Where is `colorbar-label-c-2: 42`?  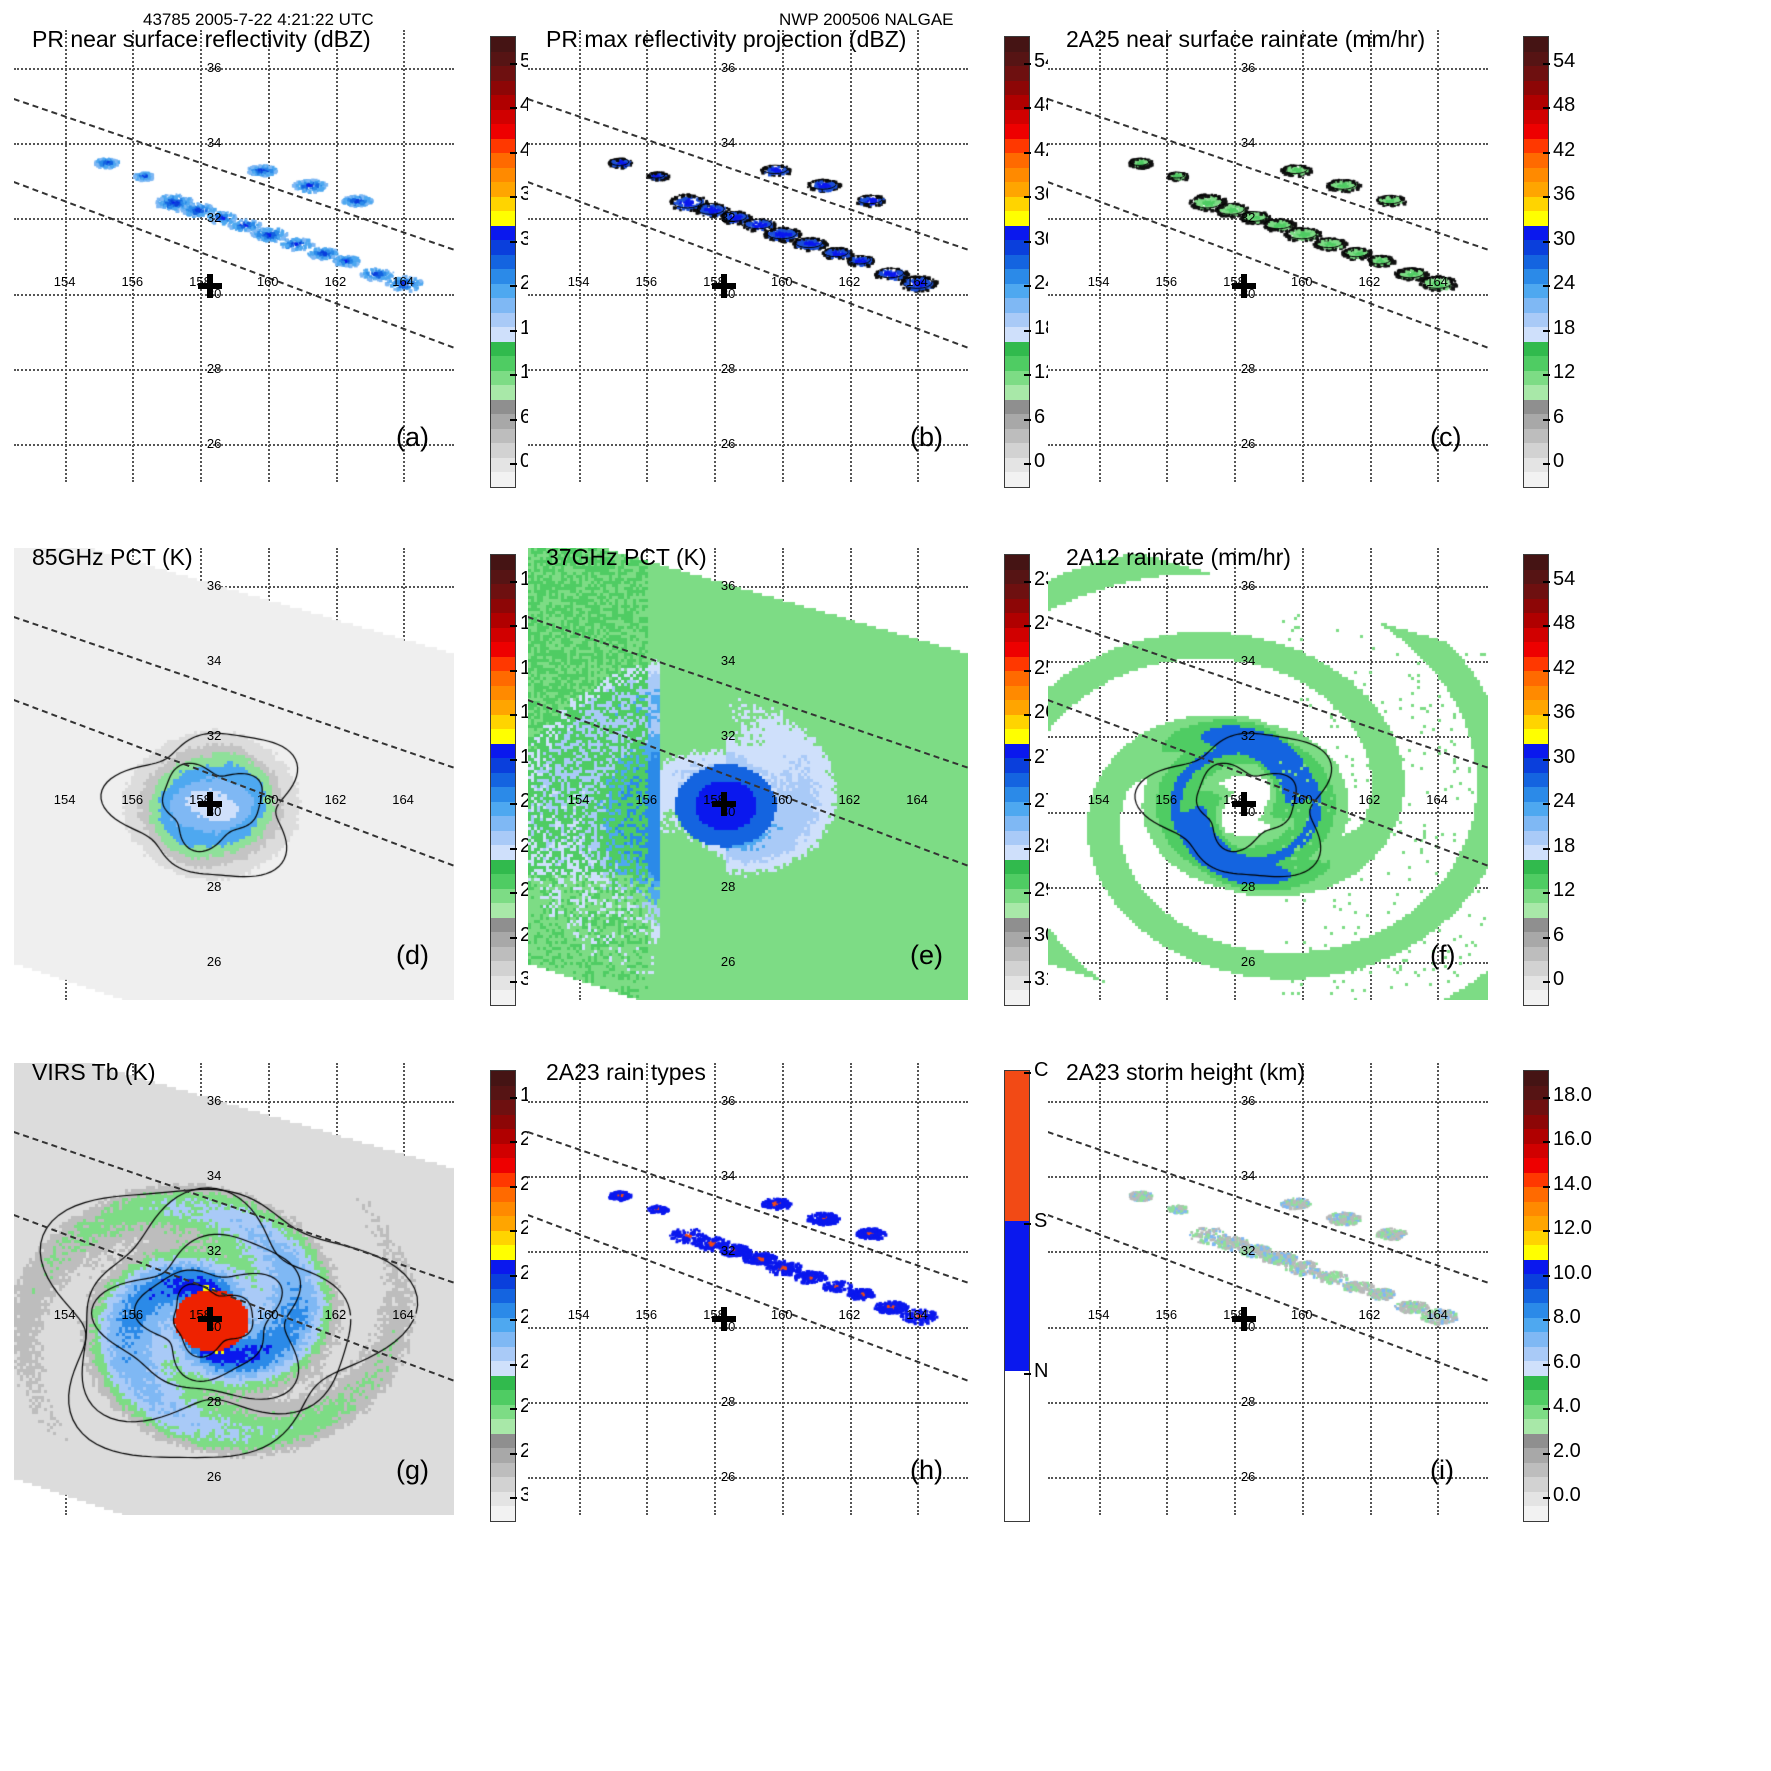 colorbar-label-c-2: 42 is located at coordinates (1564, 149).